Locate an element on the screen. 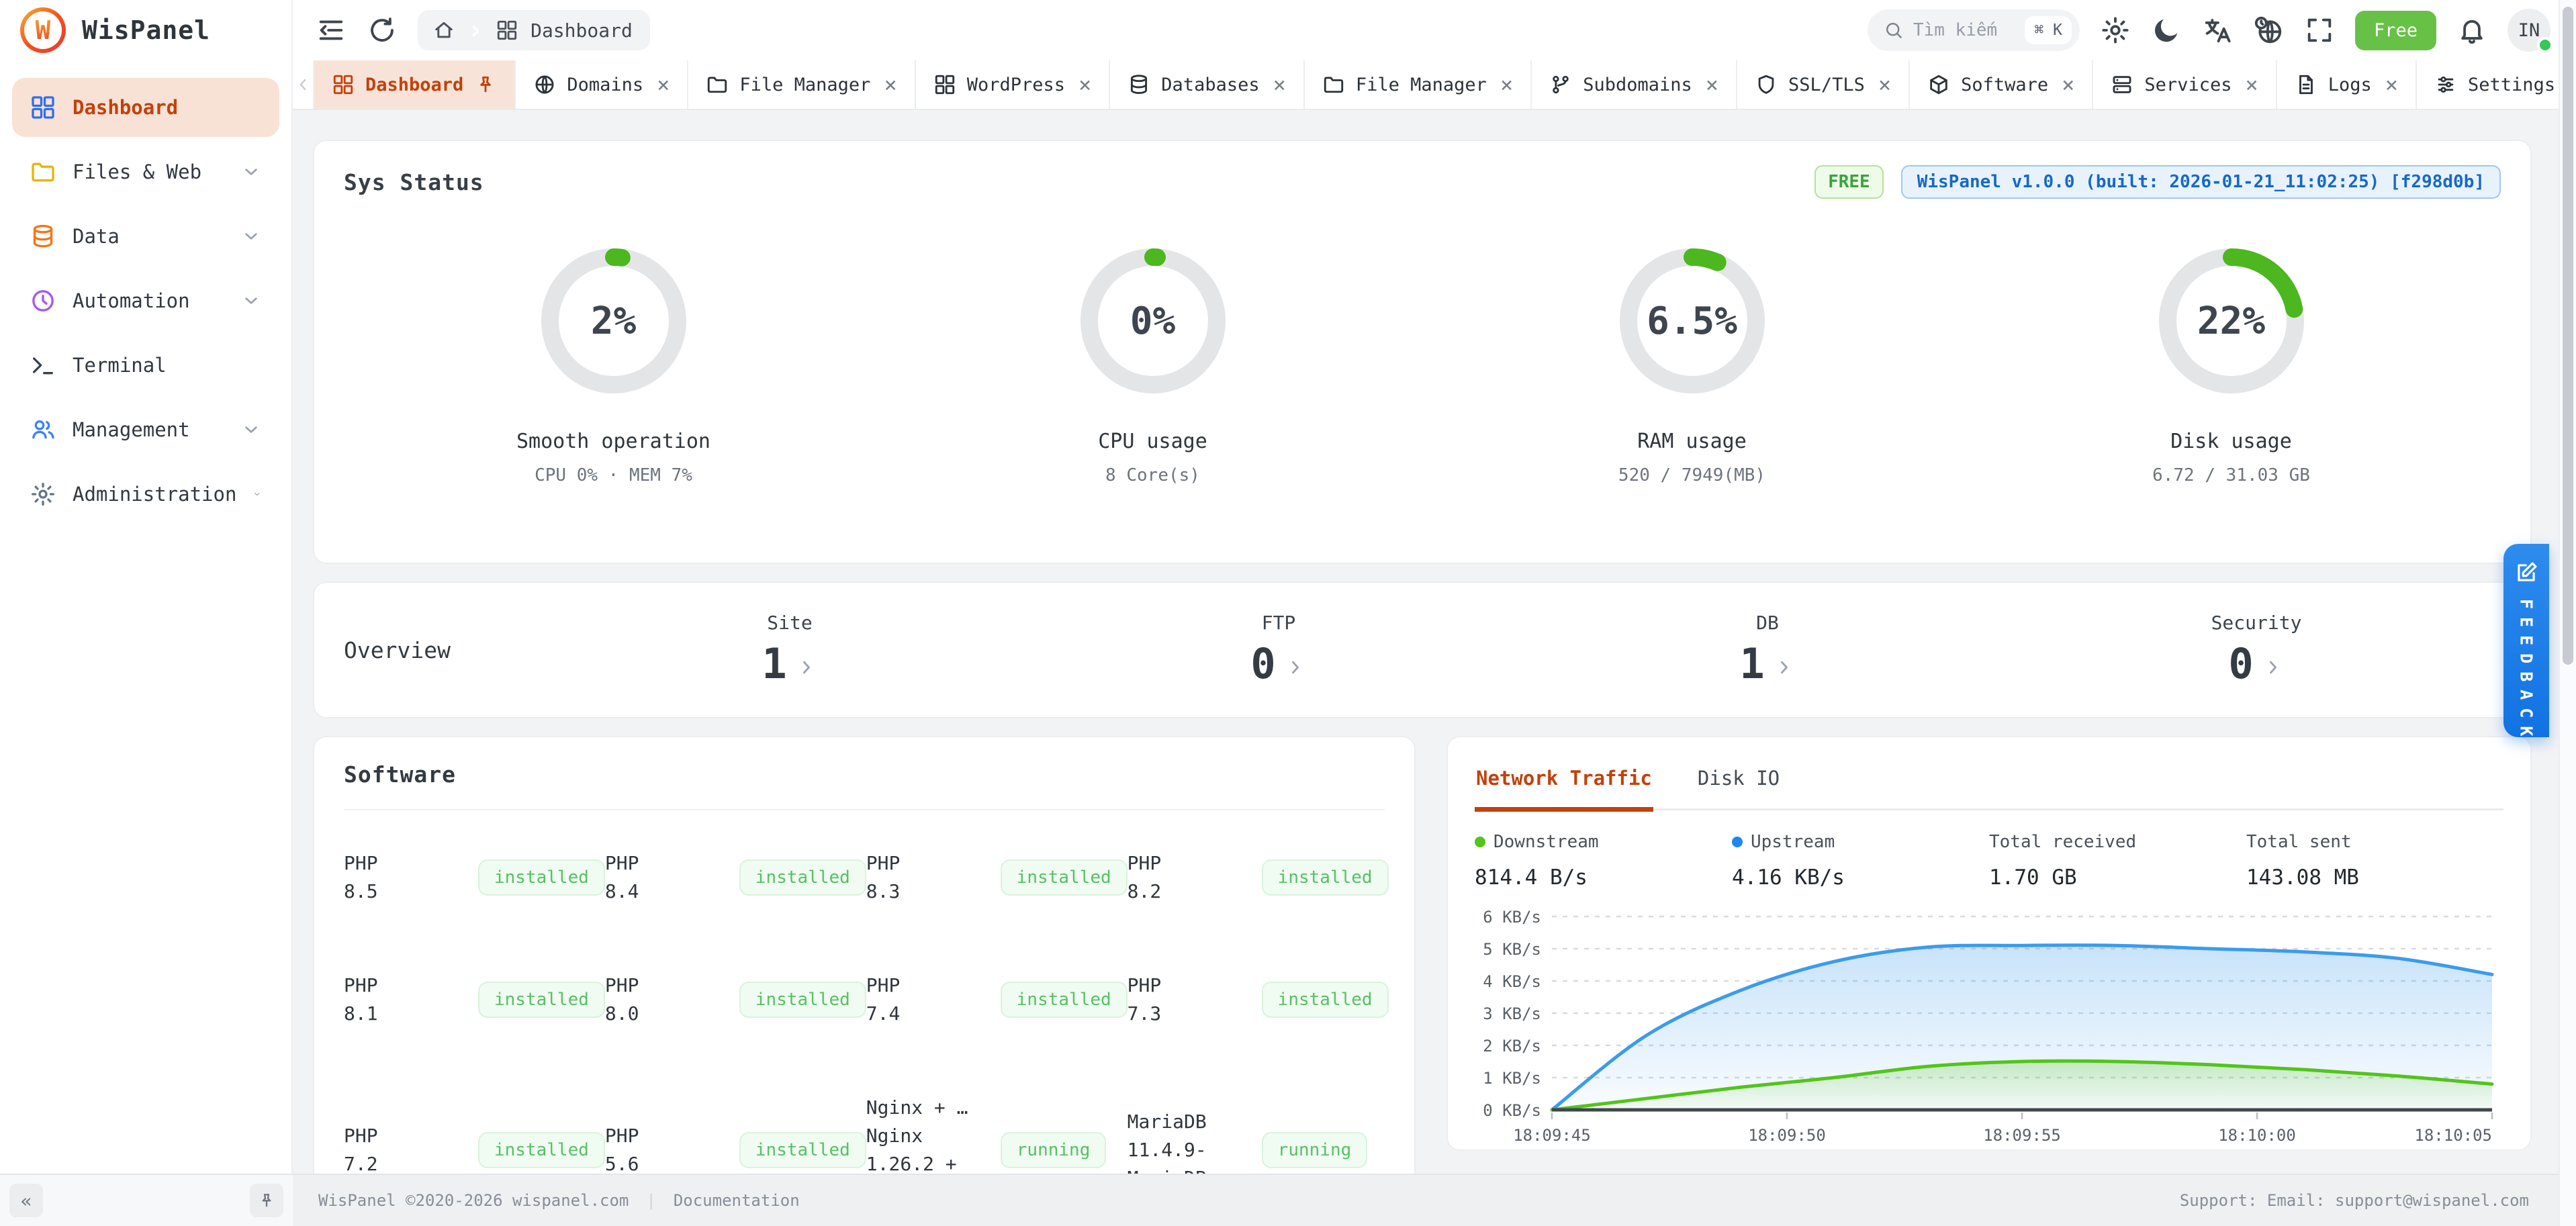  sidebar-item-data: Data is located at coordinates (145, 236).